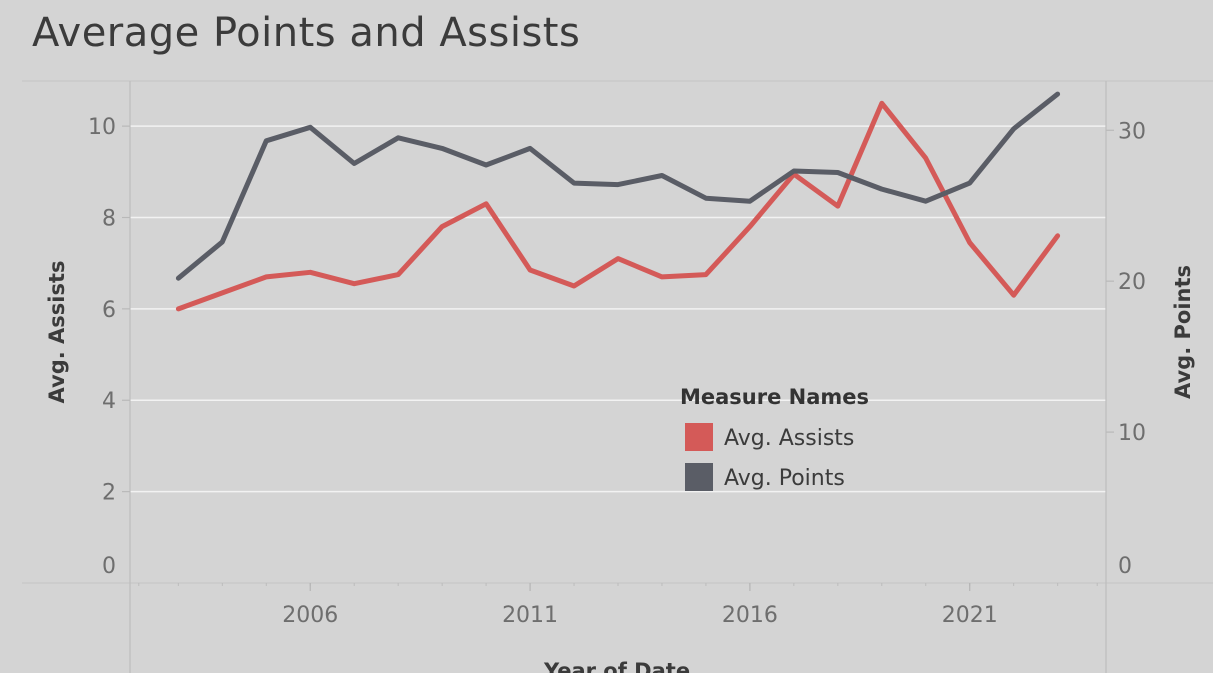 Image resolution: width=1213 pixels, height=673 pixels. Describe the element at coordinates (109, 401) in the screenshot. I see `y-left-tick-label: 4` at that location.